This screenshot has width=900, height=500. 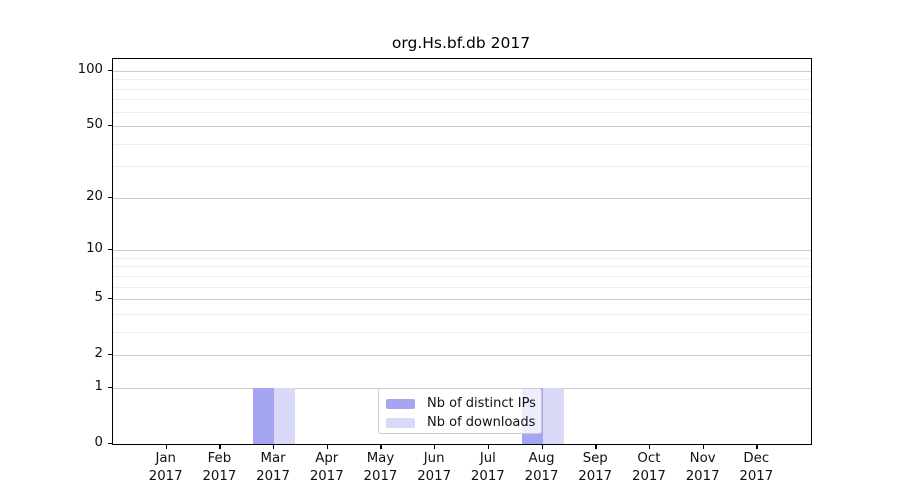 What do you see at coordinates (94, 125) in the screenshot?
I see `y-tick-label: 50` at bounding box center [94, 125].